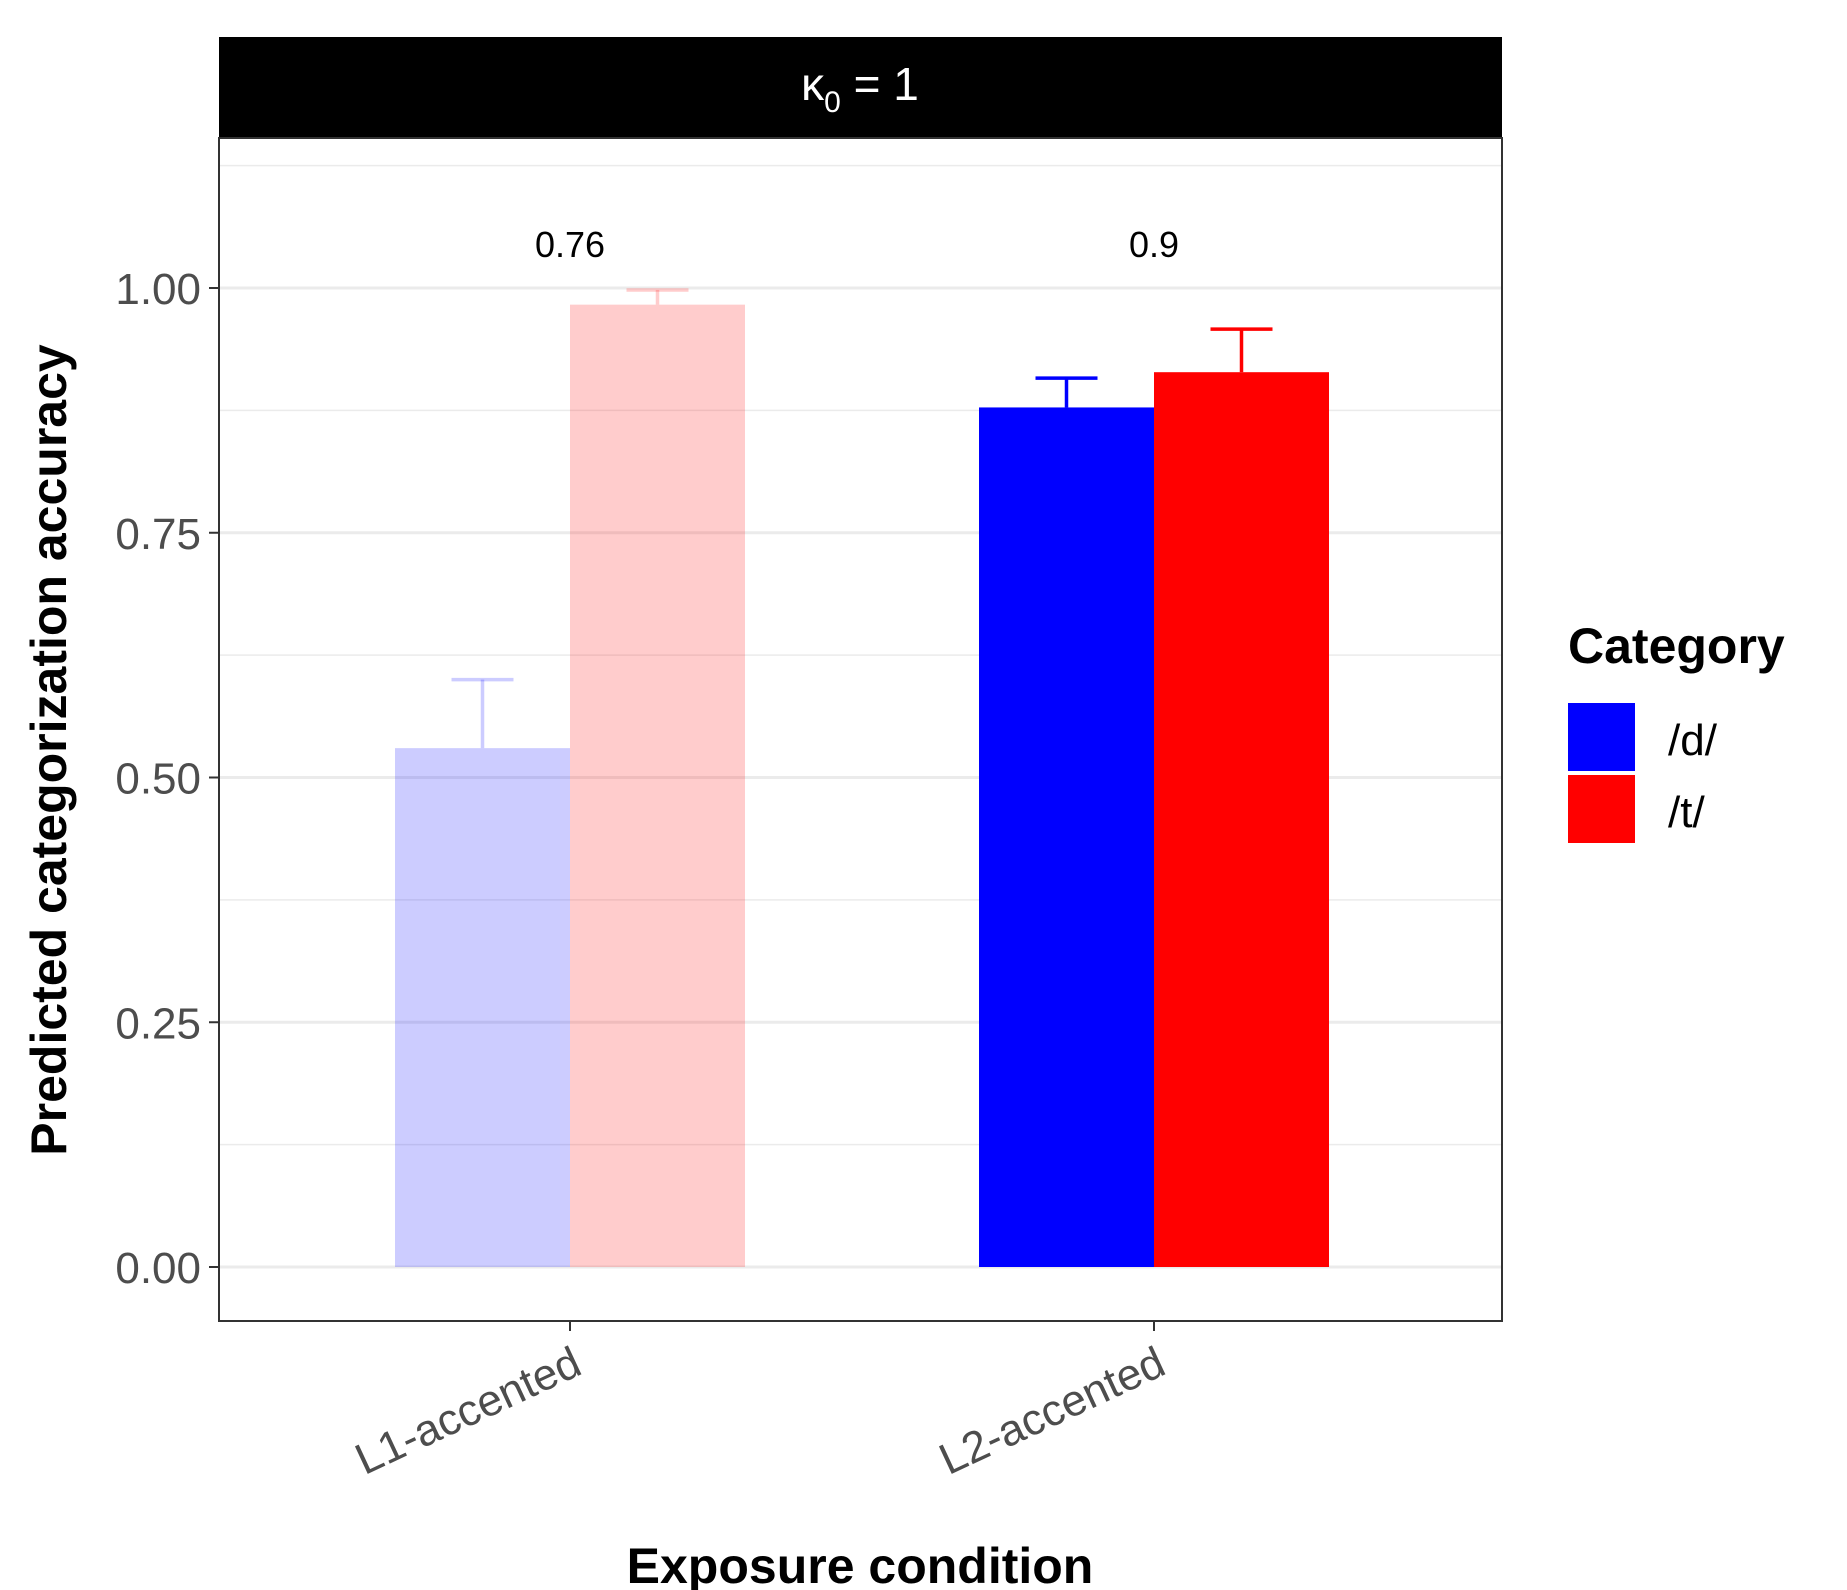 This screenshot has width=1847, height=1590. I want to click on bar-labels: 0.76 0.9, so click(857, 244).